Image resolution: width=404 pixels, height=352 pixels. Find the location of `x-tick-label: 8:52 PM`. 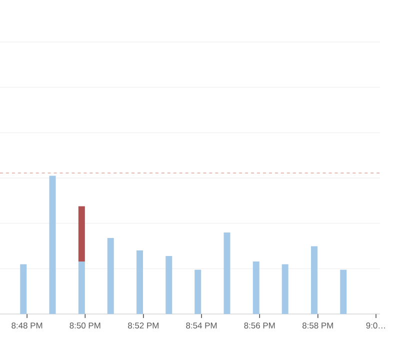

x-tick-label: 8:52 PM is located at coordinates (143, 325).